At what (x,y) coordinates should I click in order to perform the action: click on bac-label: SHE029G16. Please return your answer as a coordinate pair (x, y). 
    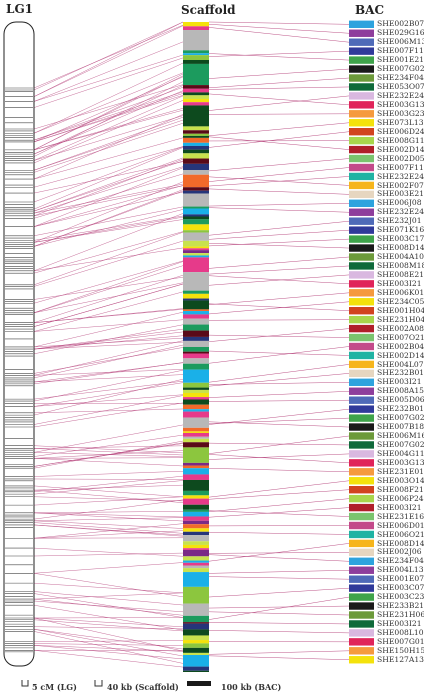
    Looking at the image, I should click on (400, 33).